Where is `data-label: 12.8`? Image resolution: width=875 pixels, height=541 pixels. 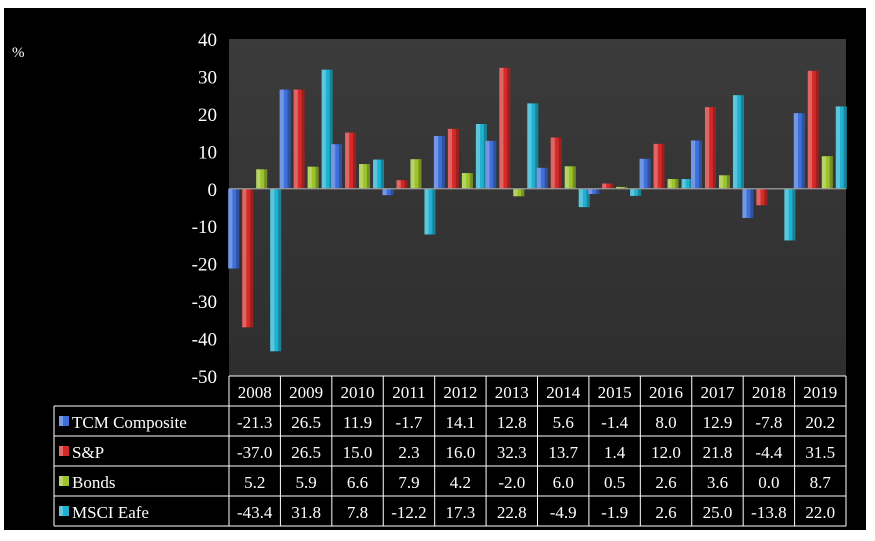
data-label: 12.8 is located at coordinates (512, 422).